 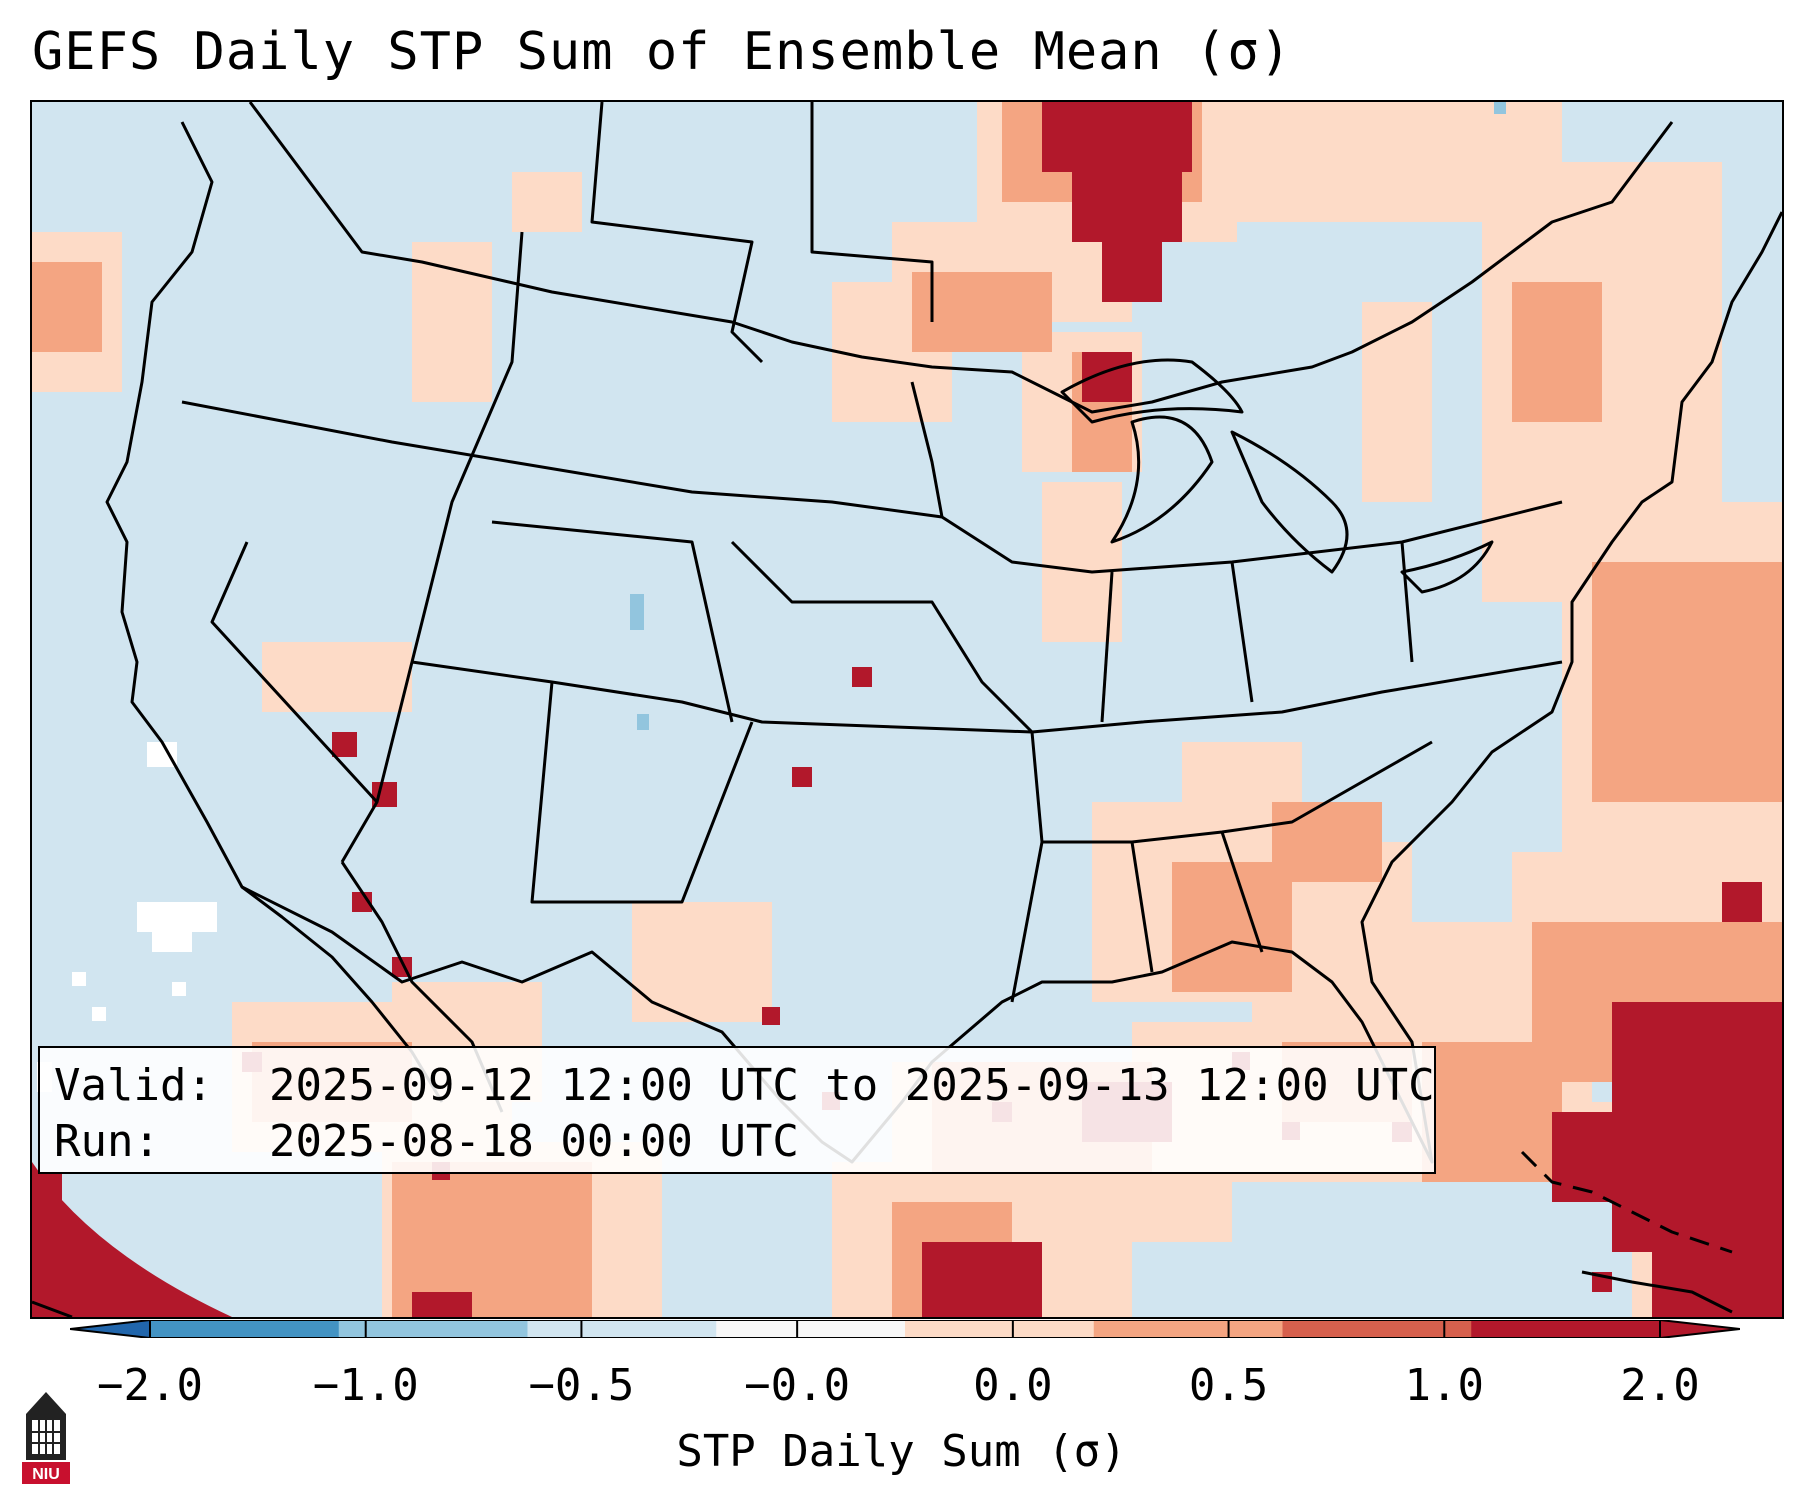 What do you see at coordinates (46, 1438) in the screenshot?
I see `niu-logo-icon: NIU` at bounding box center [46, 1438].